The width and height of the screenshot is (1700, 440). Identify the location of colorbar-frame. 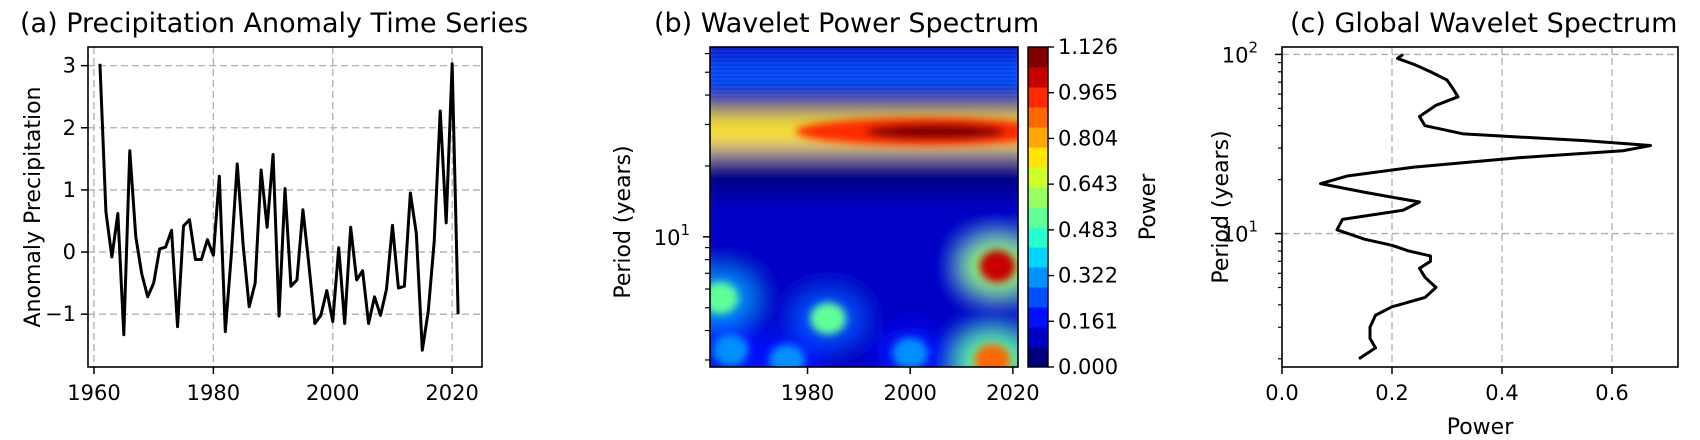
(1038, 207).